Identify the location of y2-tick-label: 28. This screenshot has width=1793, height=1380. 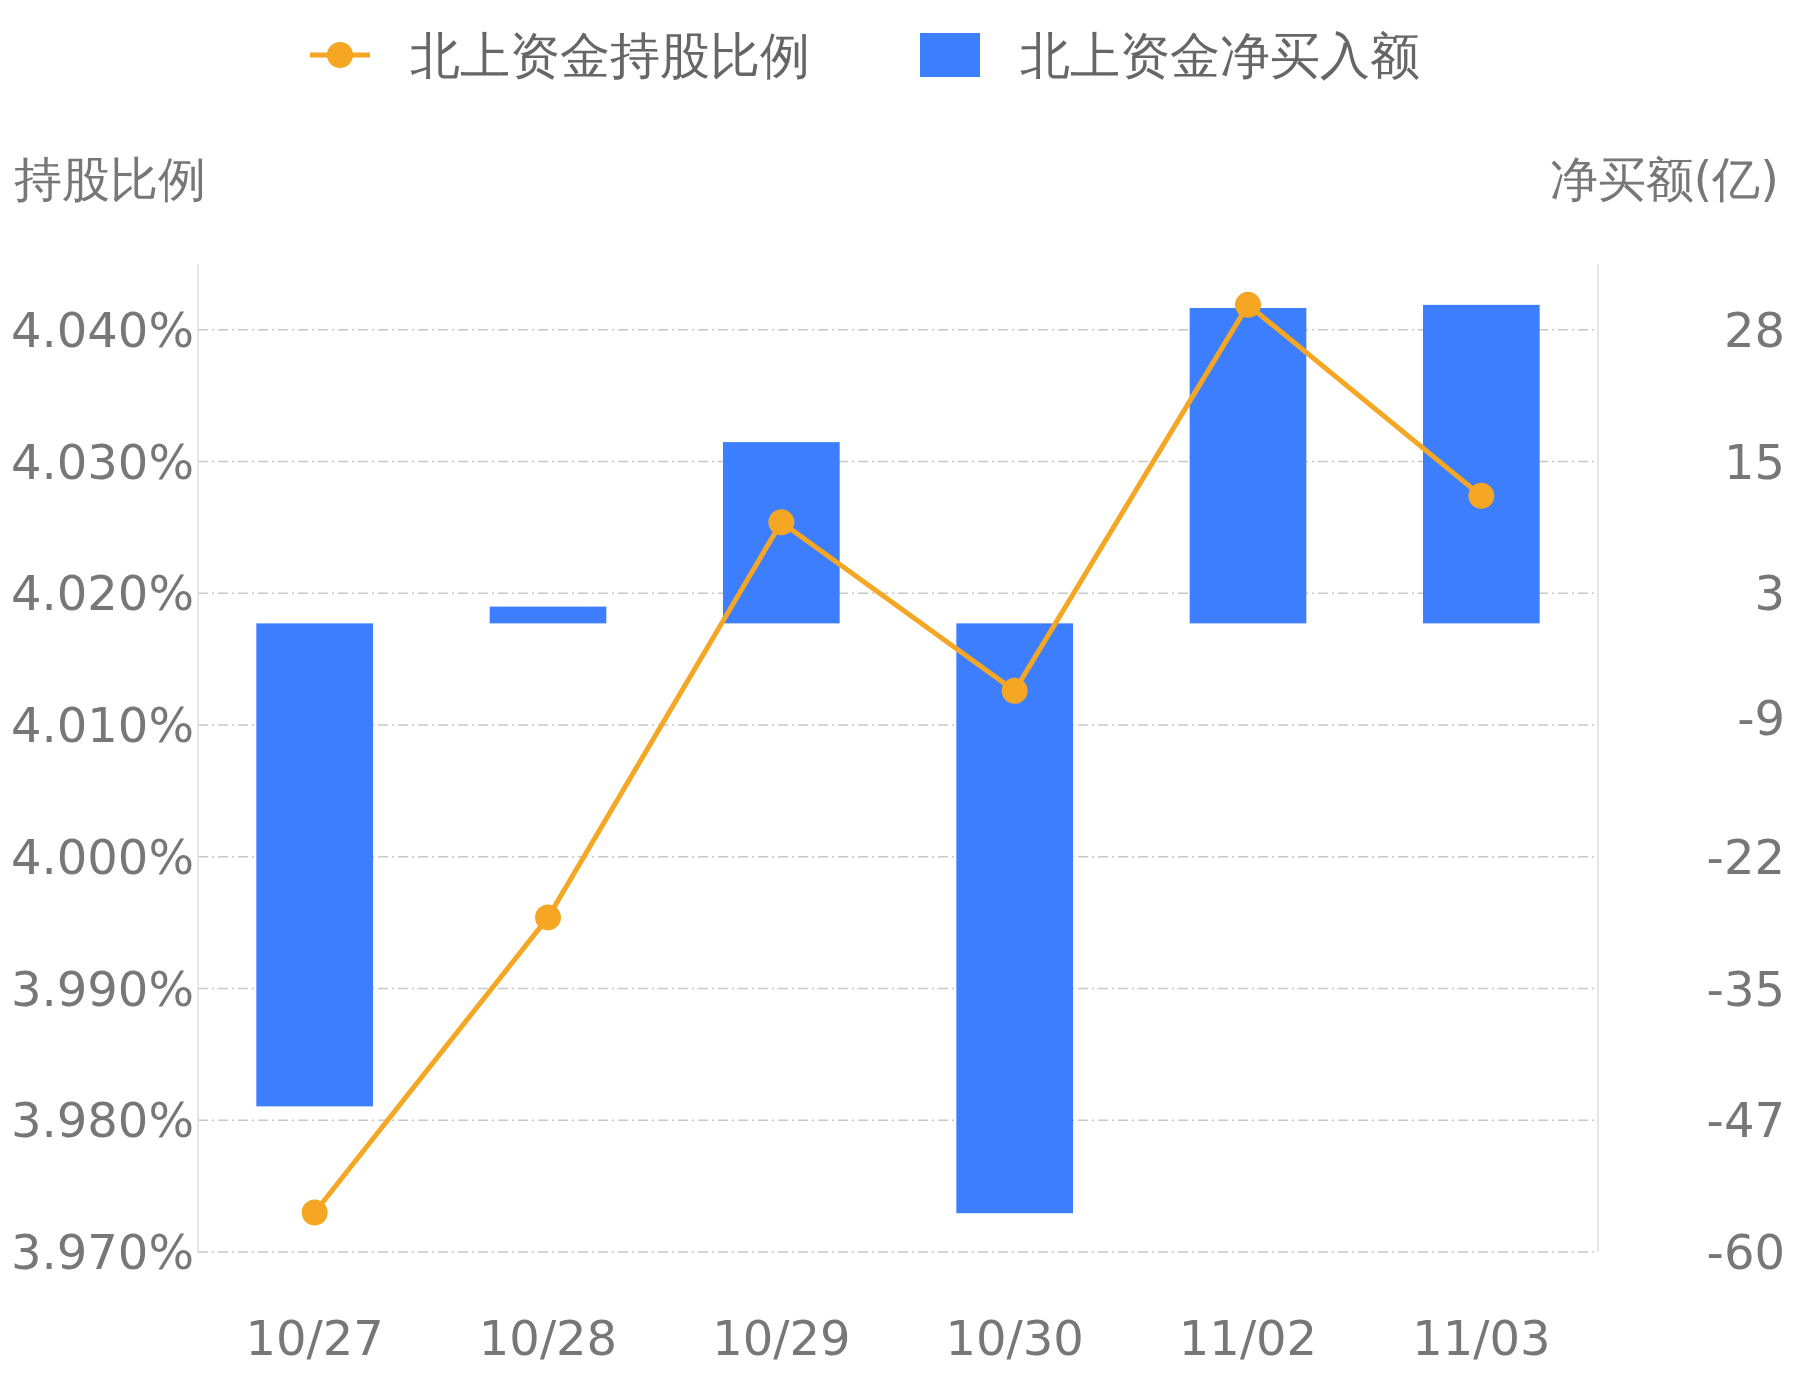
(1754, 330).